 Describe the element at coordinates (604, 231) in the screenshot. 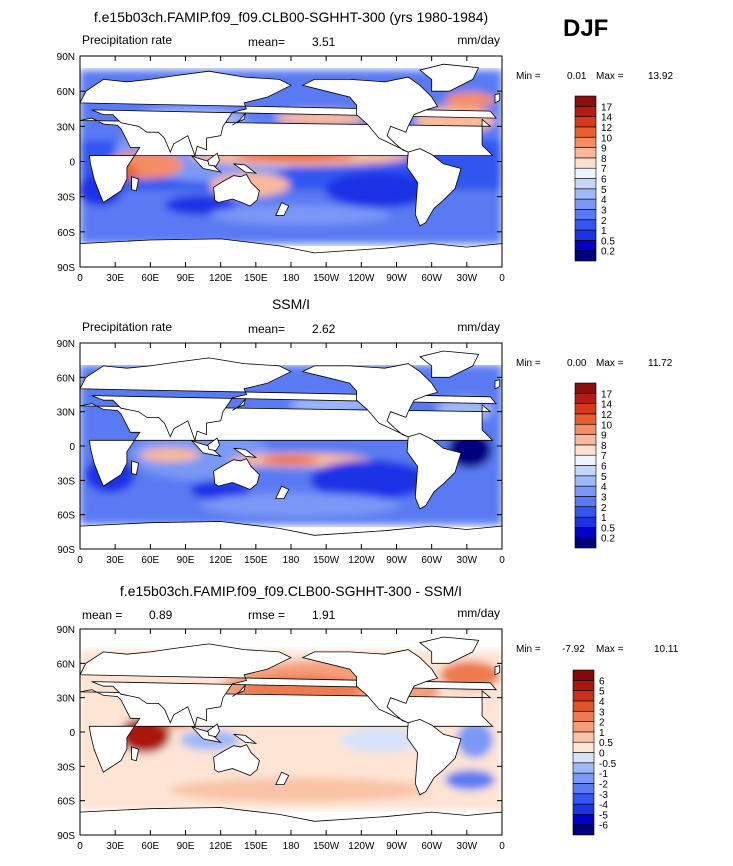

I see `colorbar-label: 1` at that location.